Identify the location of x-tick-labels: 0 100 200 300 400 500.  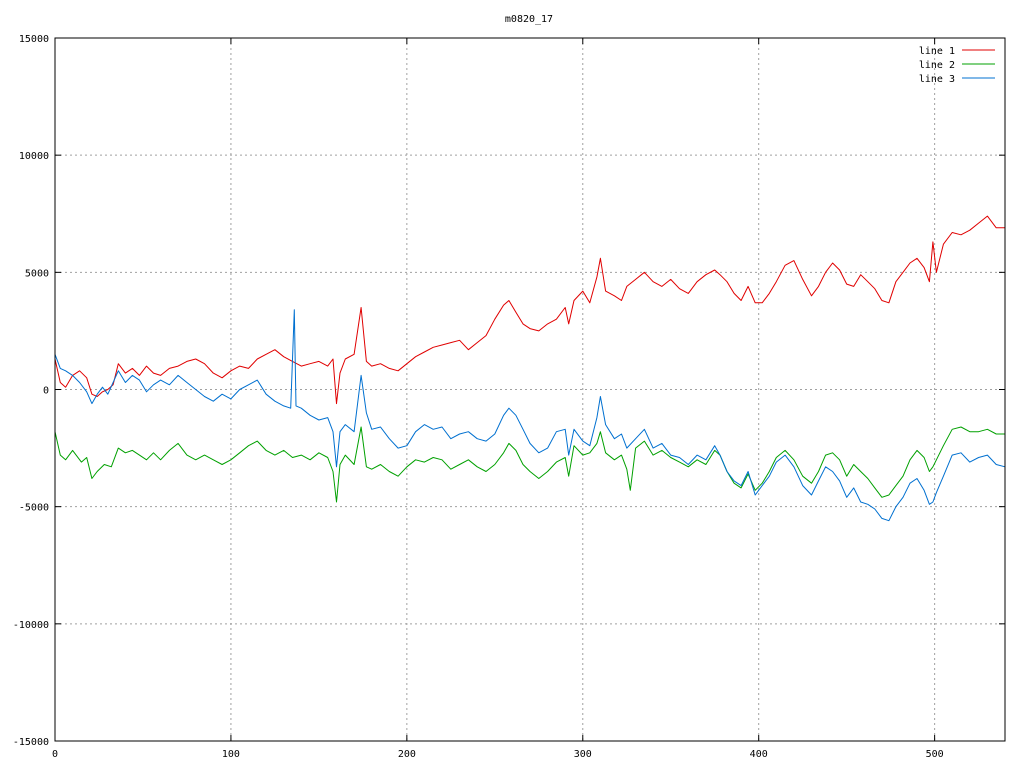
(498, 754).